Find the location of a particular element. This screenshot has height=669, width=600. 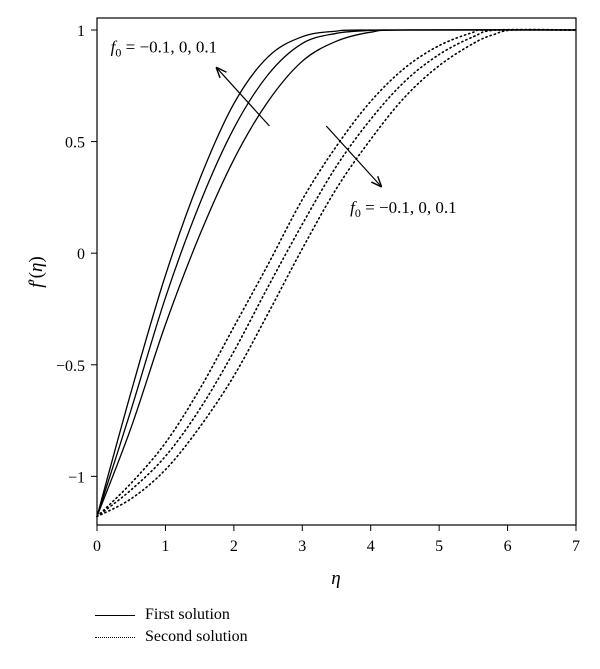

x-tick-label: 3 is located at coordinates (302, 546).